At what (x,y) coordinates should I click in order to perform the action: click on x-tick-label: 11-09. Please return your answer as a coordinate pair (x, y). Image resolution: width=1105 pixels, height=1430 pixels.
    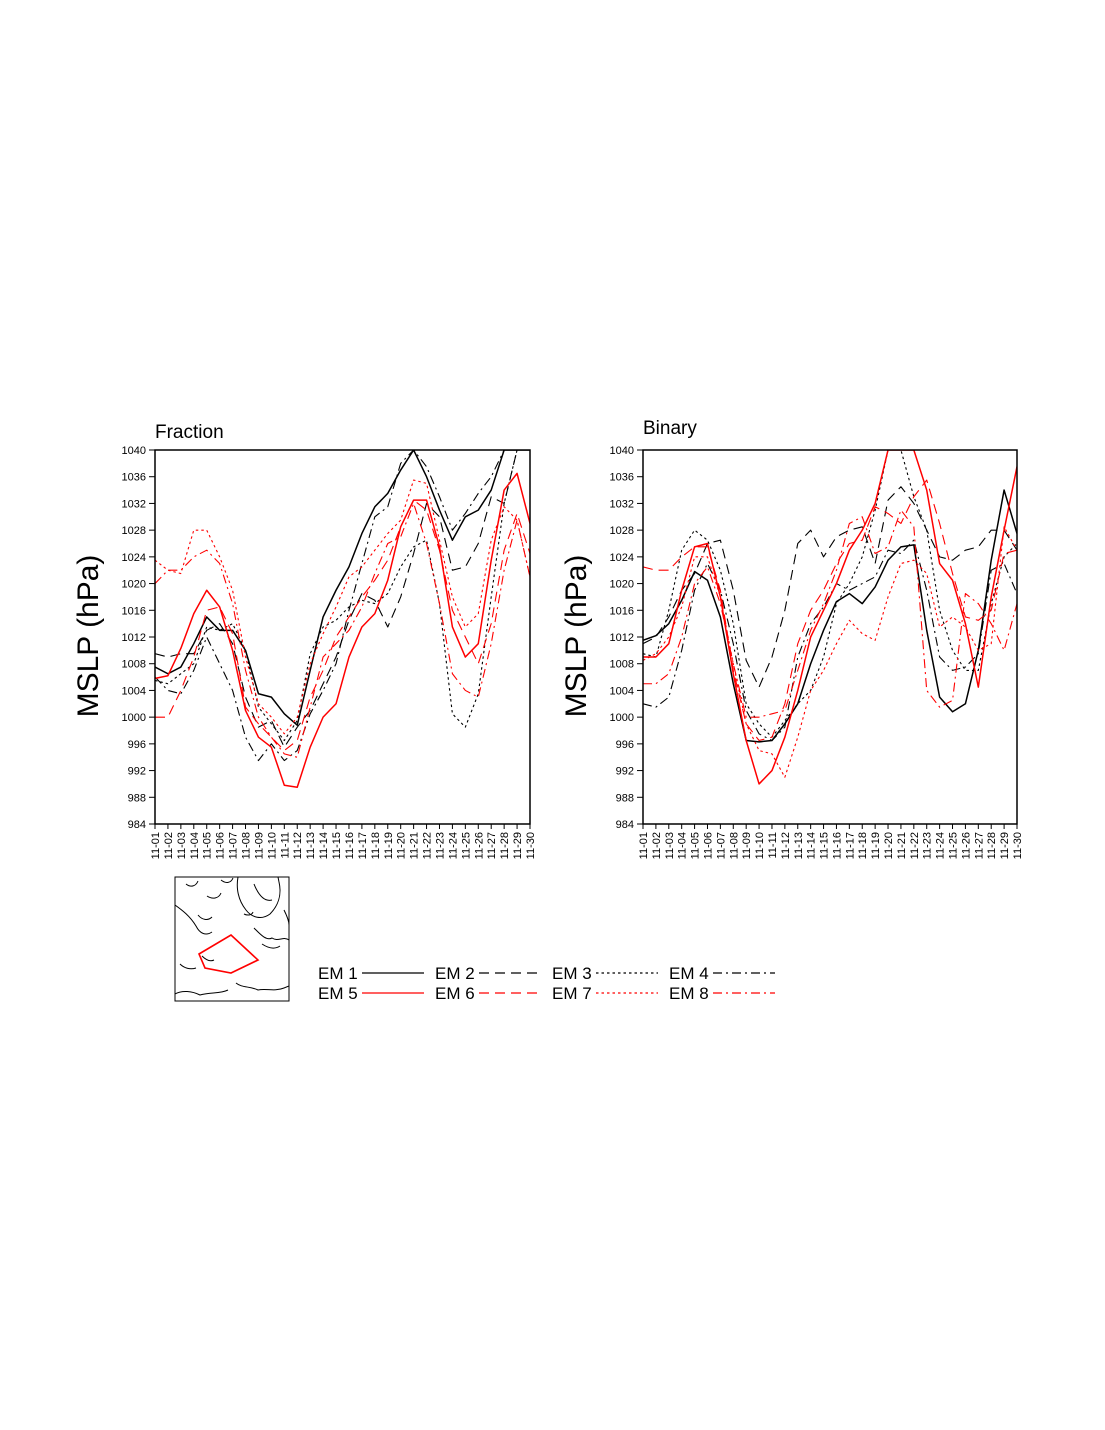
    Looking at the image, I should click on (747, 845).